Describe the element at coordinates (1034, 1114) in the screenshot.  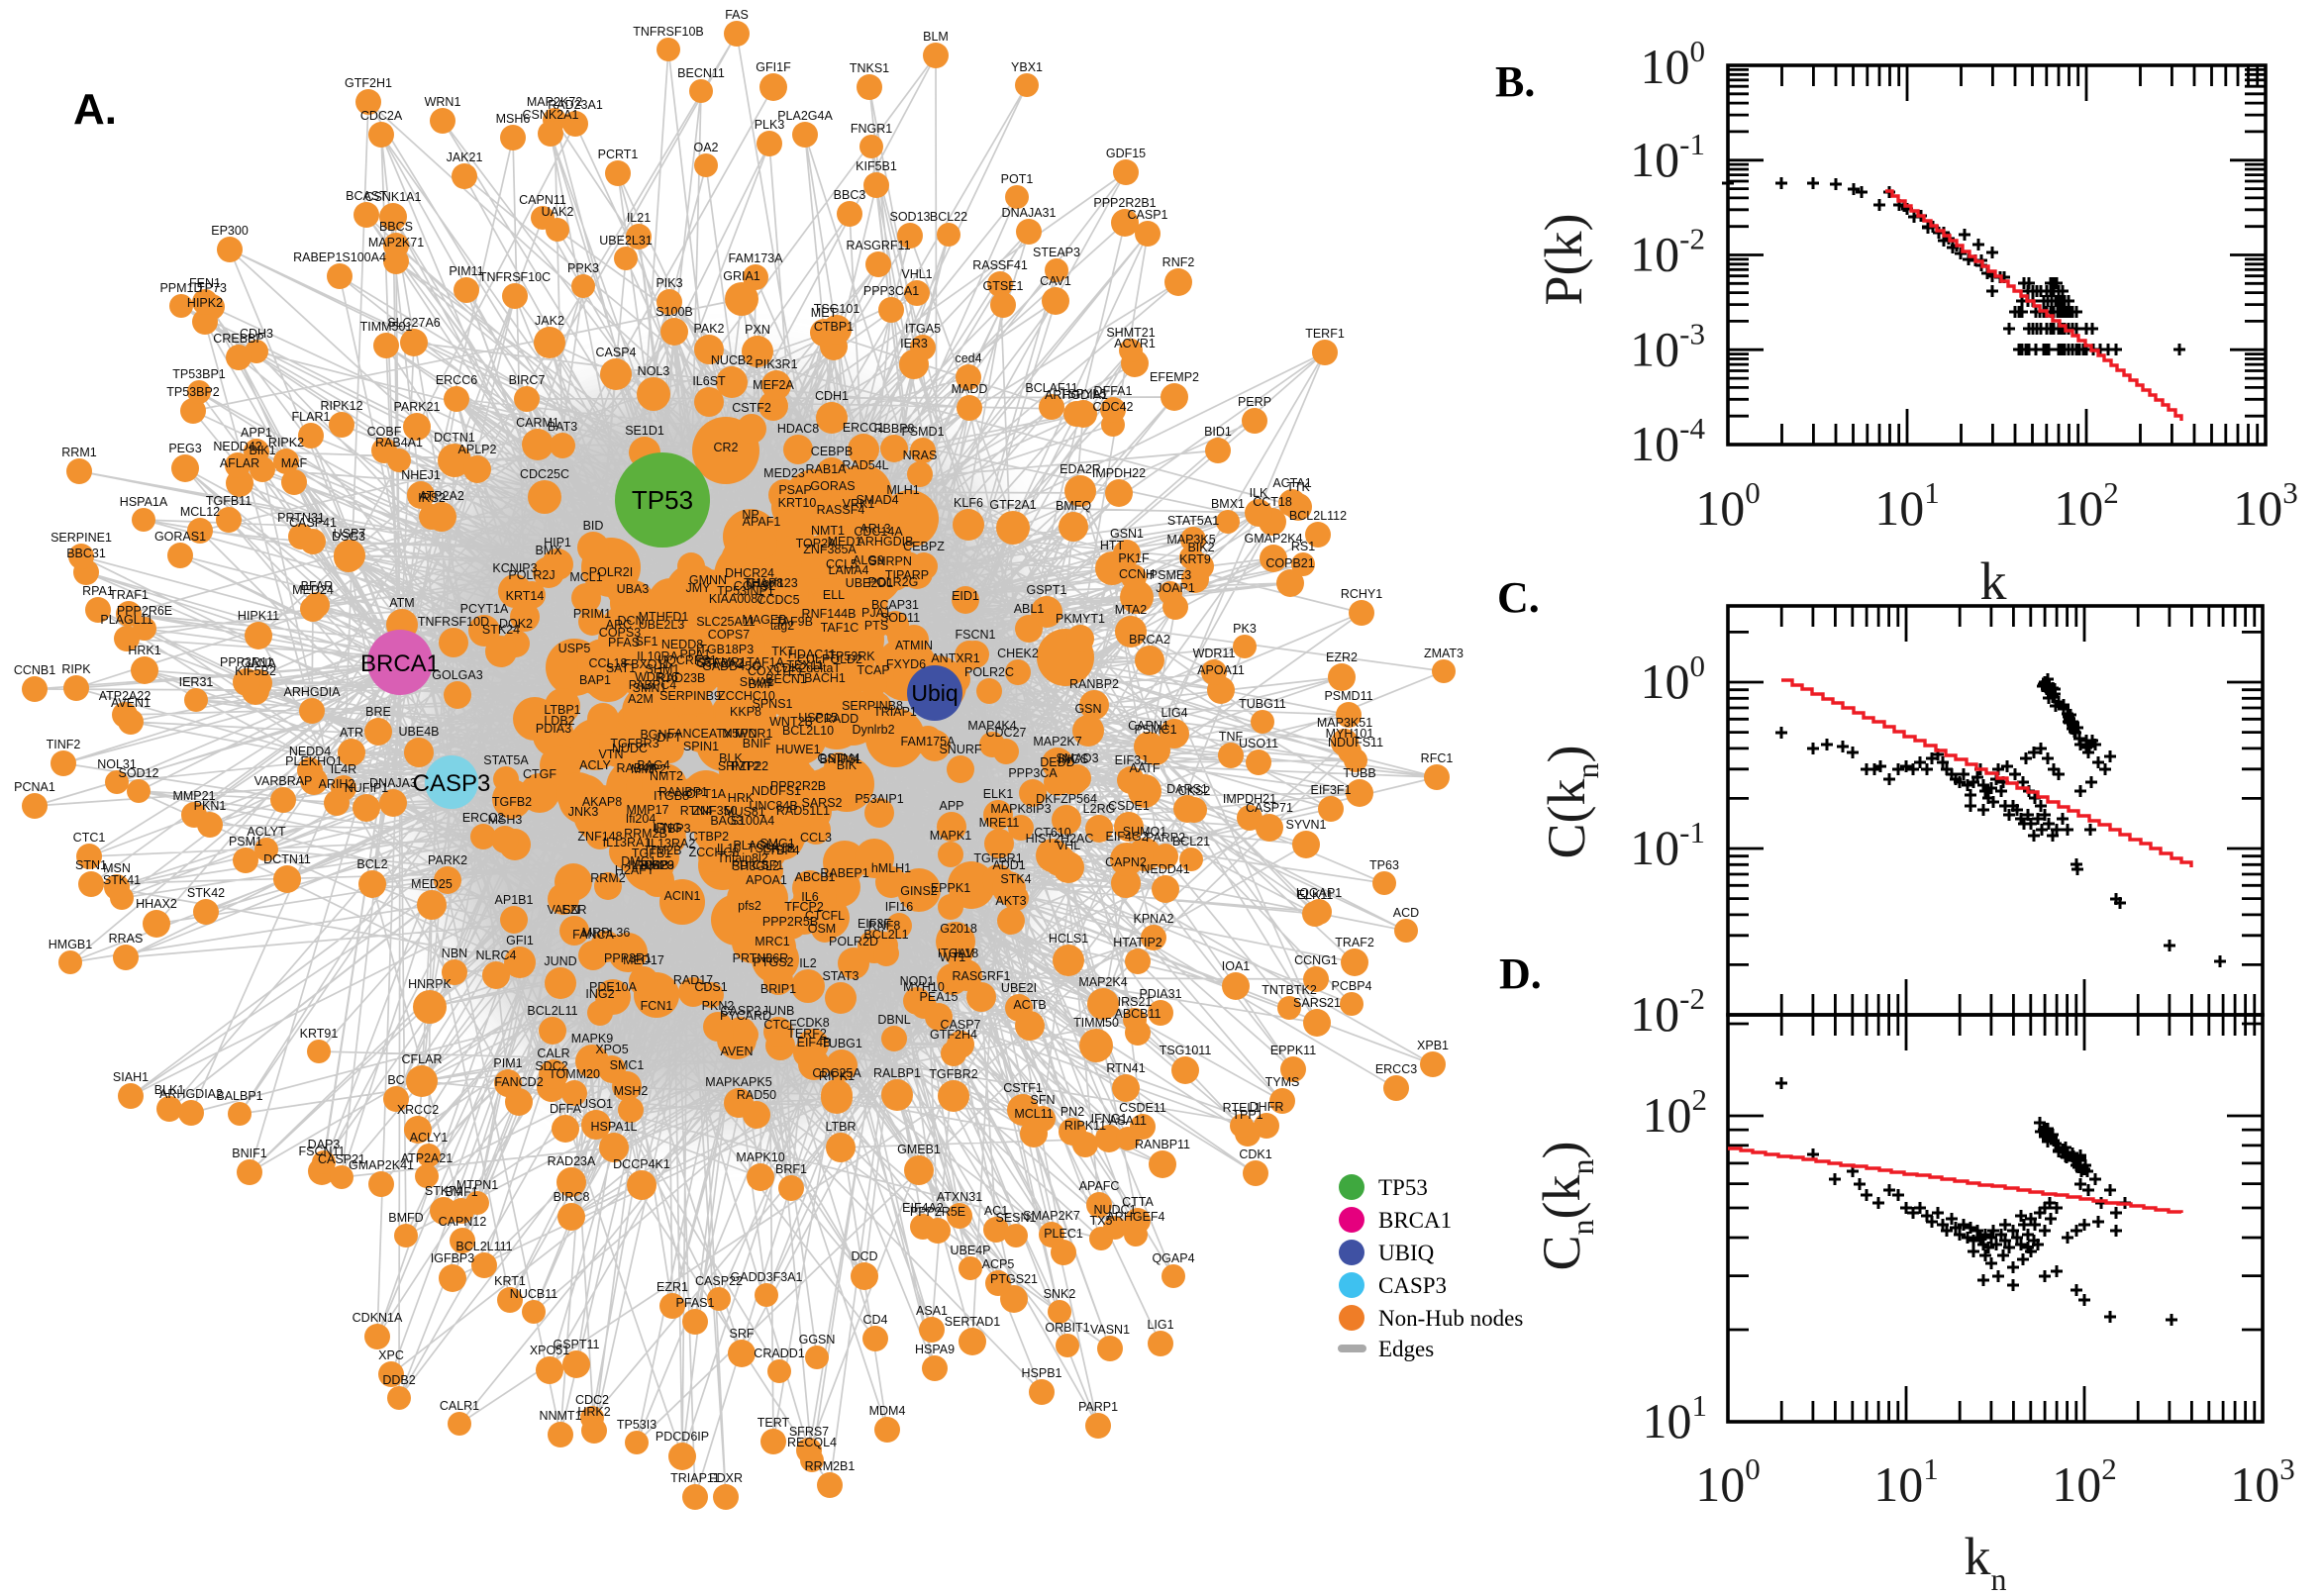
I see `svg-text: MCL11` at that location.